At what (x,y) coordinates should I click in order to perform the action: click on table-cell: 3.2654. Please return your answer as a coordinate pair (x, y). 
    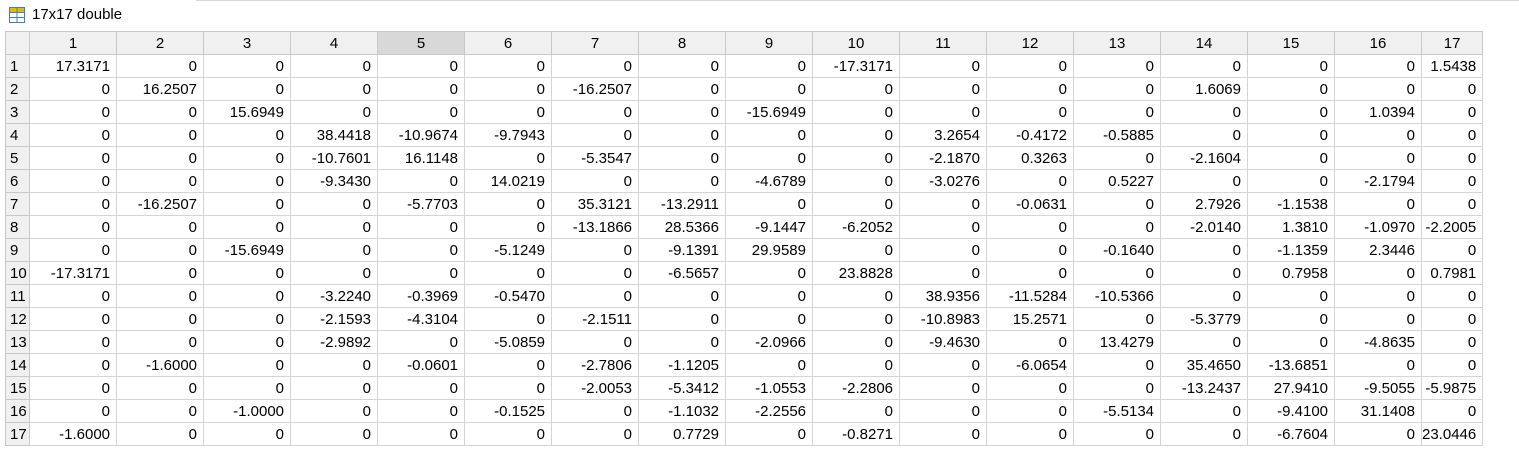
    Looking at the image, I should click on (943, 135).